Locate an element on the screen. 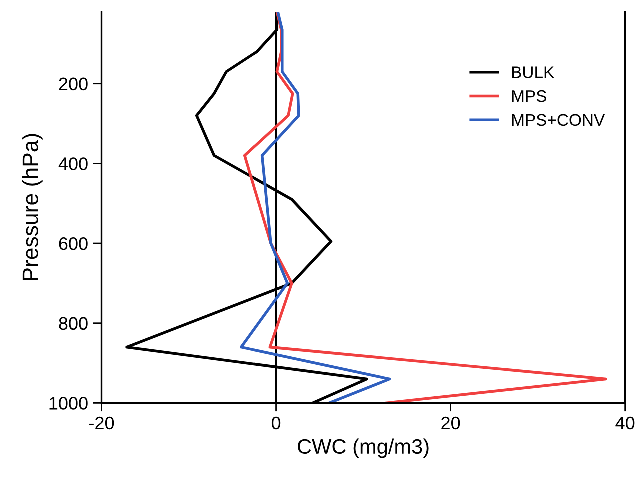 The height and width of the screenshot is (480, 644). y-tick-label: 400 is located at coordinates (73, 164).